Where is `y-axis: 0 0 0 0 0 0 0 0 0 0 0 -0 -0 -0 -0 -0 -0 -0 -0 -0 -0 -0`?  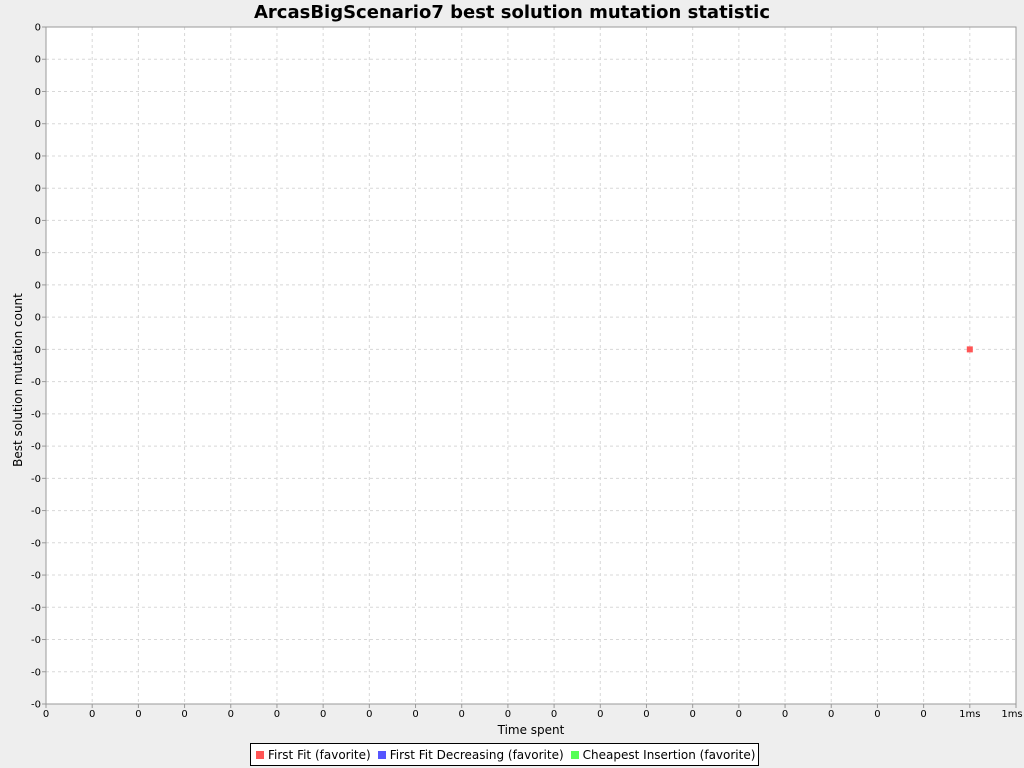
y-axis: 0 0 0 0 0 0 0 0 0 0 0 -0 -0 -0 -0 -0 -0 -0 -0 -0 -0 -0 is located at coordinates (38, 367).